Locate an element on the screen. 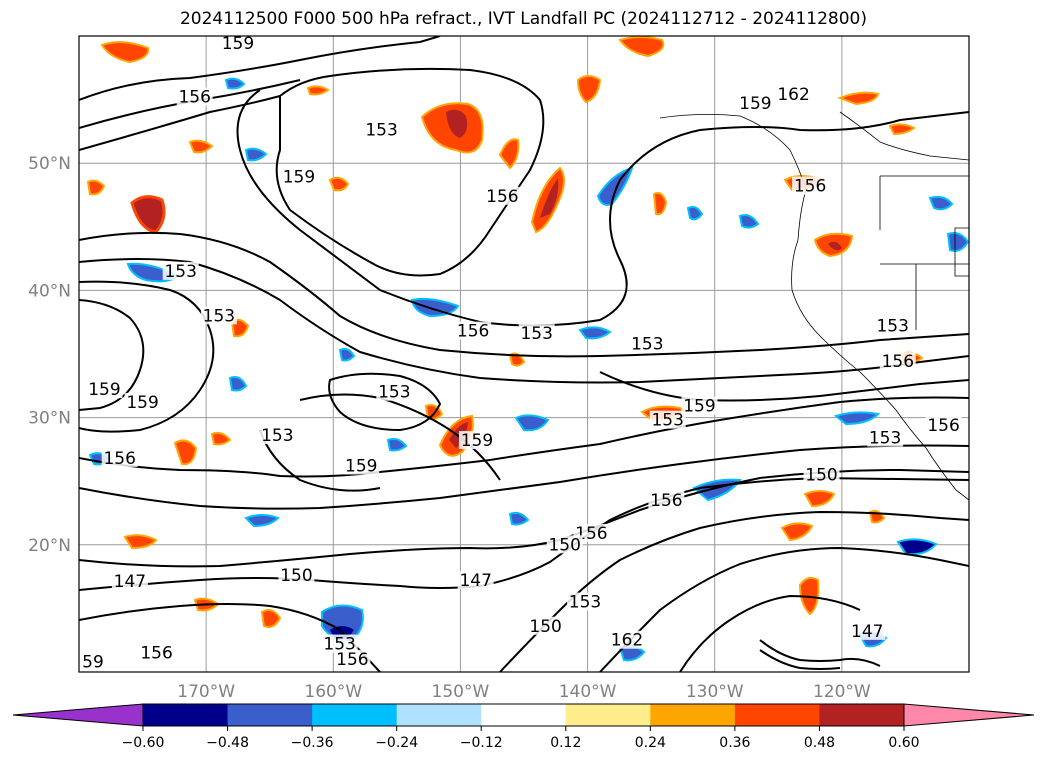 The width and height of the screenshot is (1047, 765). longitude-label: 120°W is located at coordinates (842, 692).